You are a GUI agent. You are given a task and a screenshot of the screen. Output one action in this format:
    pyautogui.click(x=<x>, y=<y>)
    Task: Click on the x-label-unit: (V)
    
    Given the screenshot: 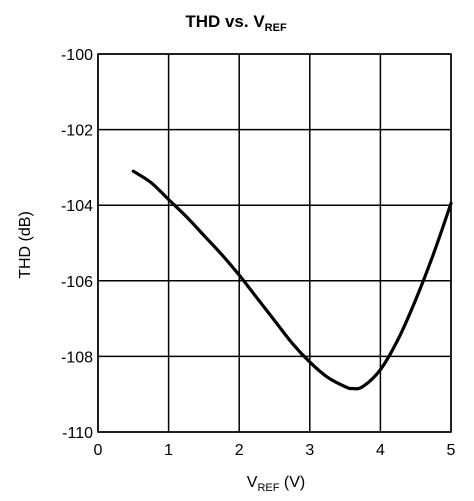 What is the action you would take?
    pyautogui.click(x=292, y=482)
    